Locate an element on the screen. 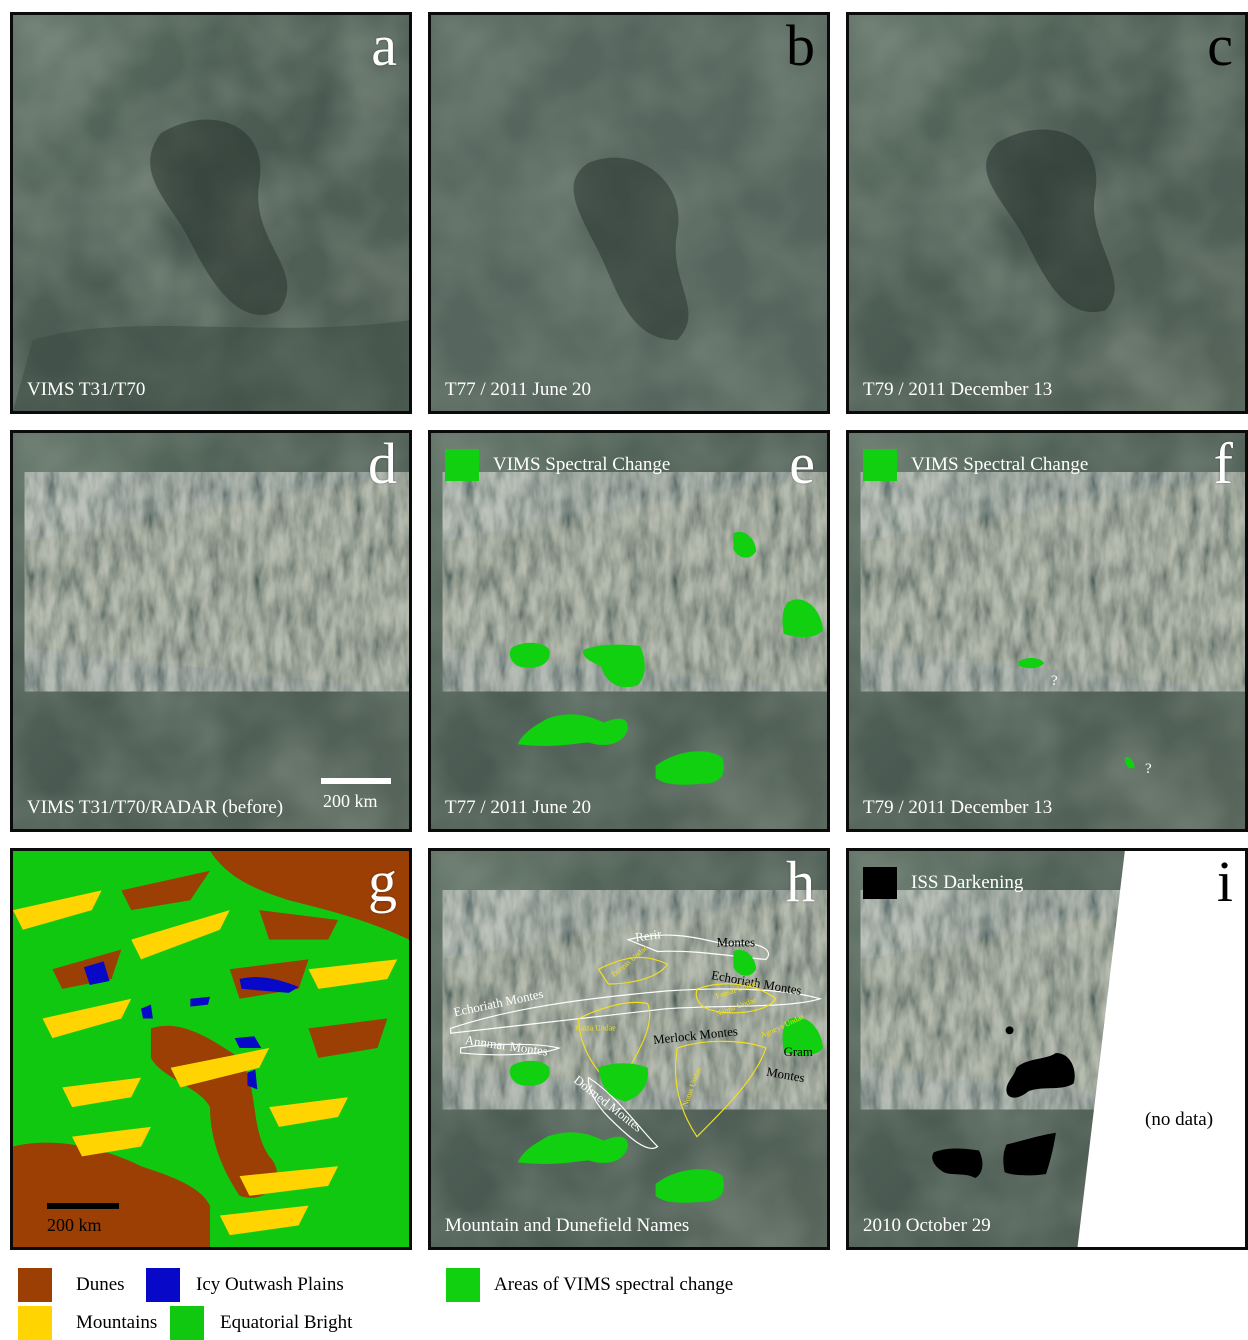  legend-change: Areas of VIMS spectral change is located at coordinates (589, 1285).